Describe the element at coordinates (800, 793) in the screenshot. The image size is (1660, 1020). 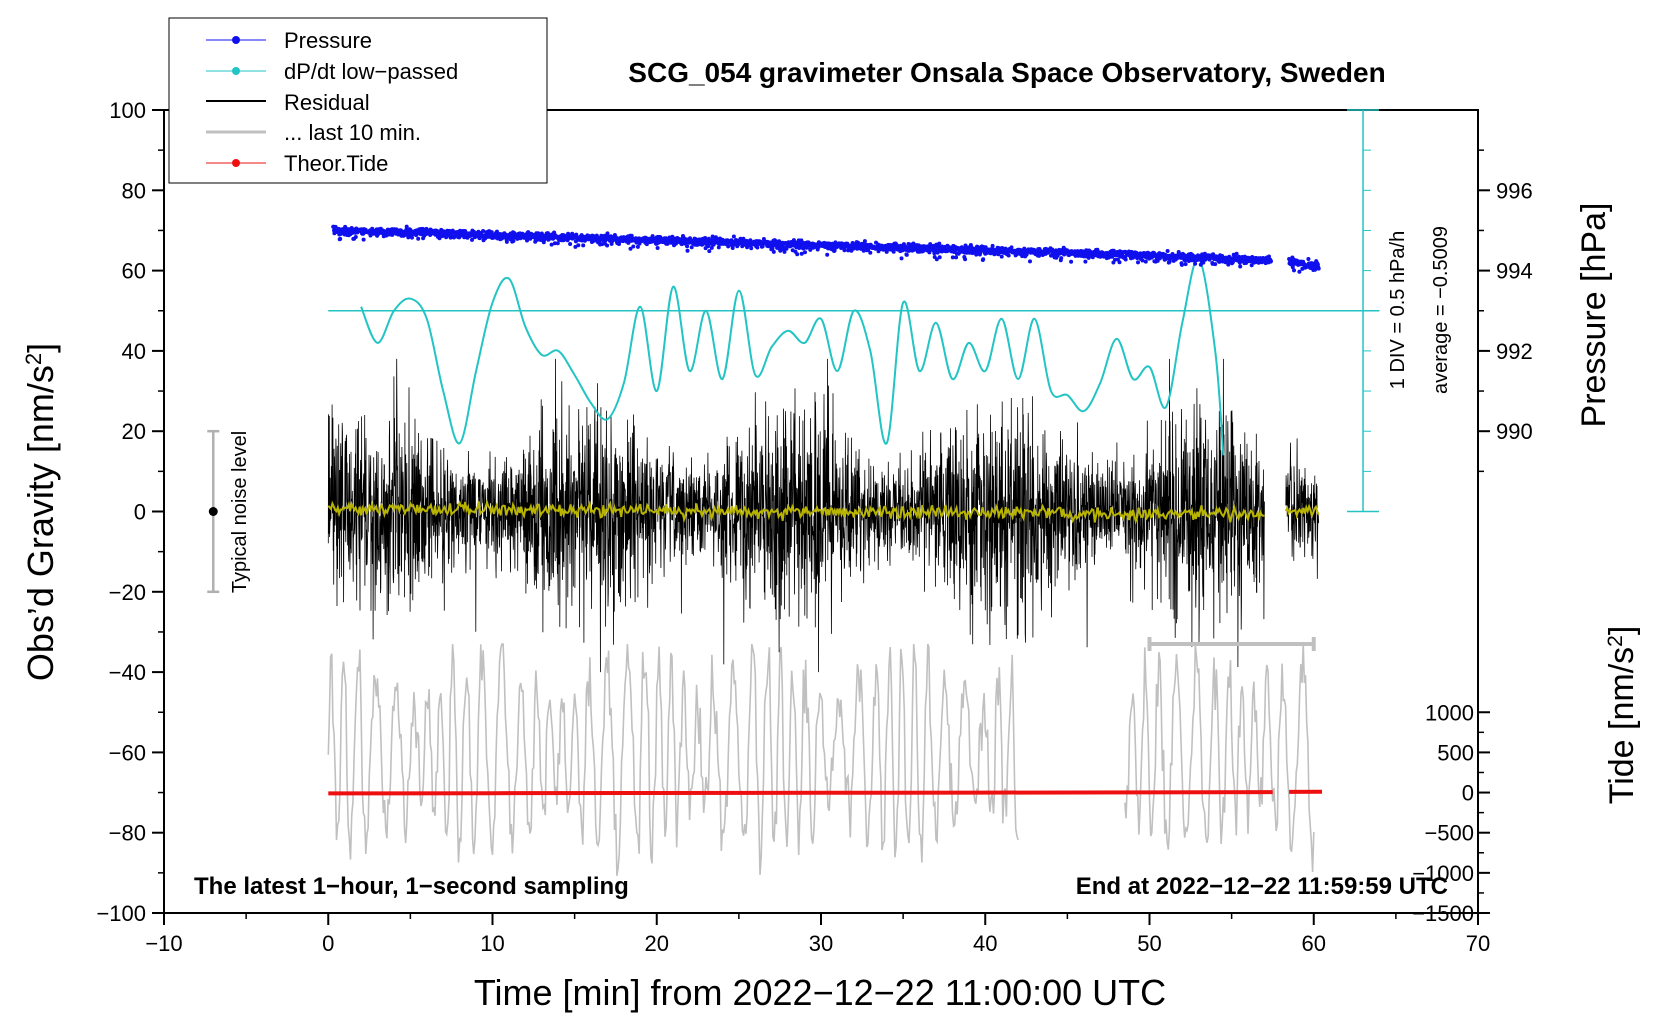
I see `tide-line` at that location.